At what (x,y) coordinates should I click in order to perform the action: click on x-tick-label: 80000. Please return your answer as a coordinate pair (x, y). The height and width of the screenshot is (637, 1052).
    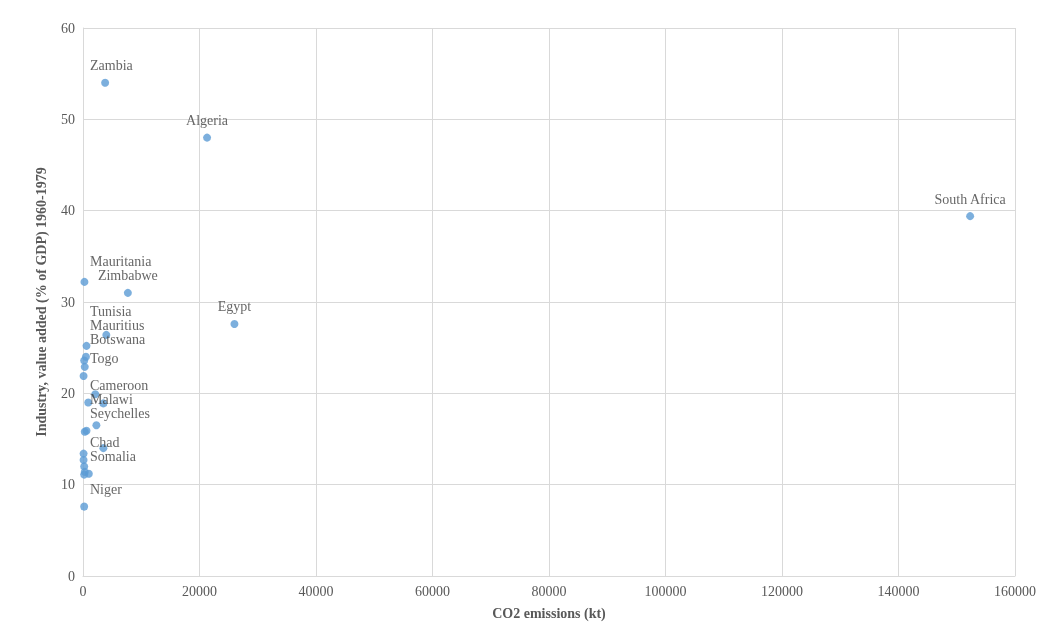
    Looking at the image, I should click on (549, 591).